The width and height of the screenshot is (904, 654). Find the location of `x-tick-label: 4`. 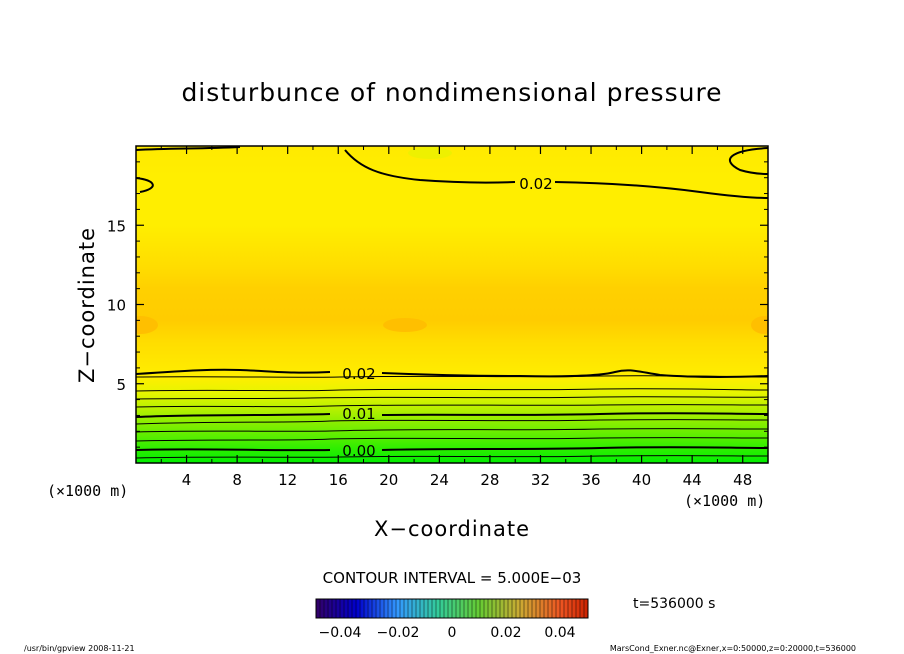

x-tick-label: 4 is located at coordinates (187, 480).